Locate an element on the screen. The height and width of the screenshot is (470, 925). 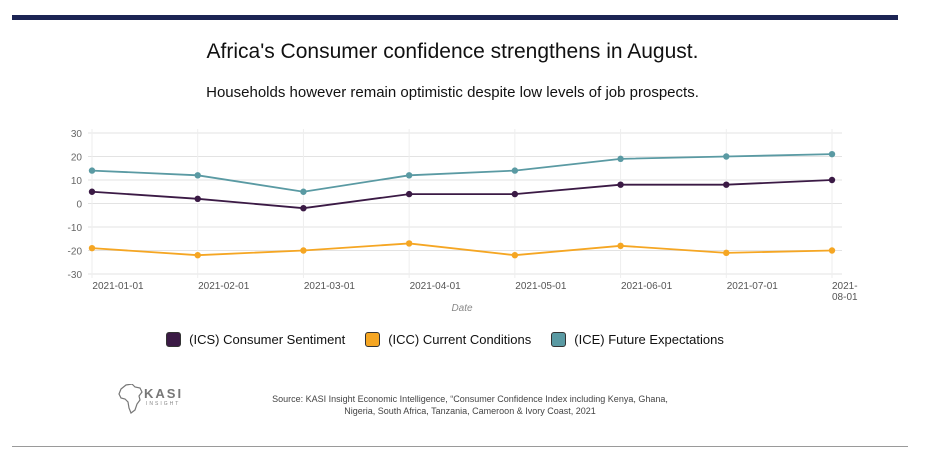
y-tick-label: -30 is located at coordinates (75, 275).